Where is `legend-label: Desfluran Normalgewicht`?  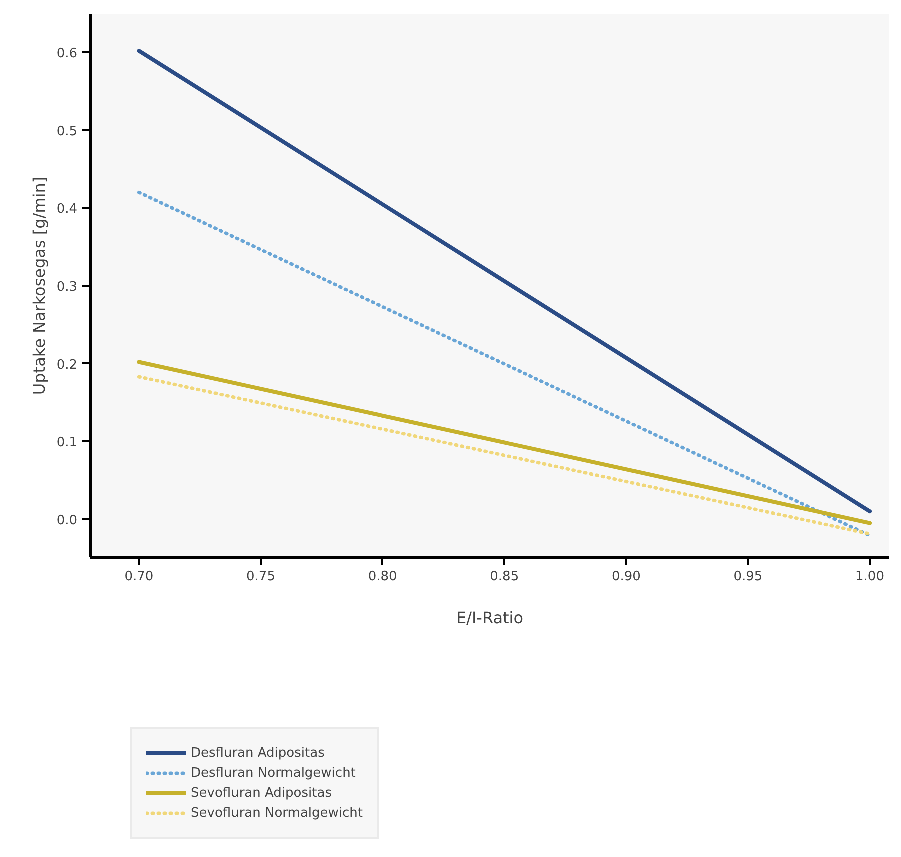 legend-label: Desfluran Normalgewicht is located at coordinates (273, 773).